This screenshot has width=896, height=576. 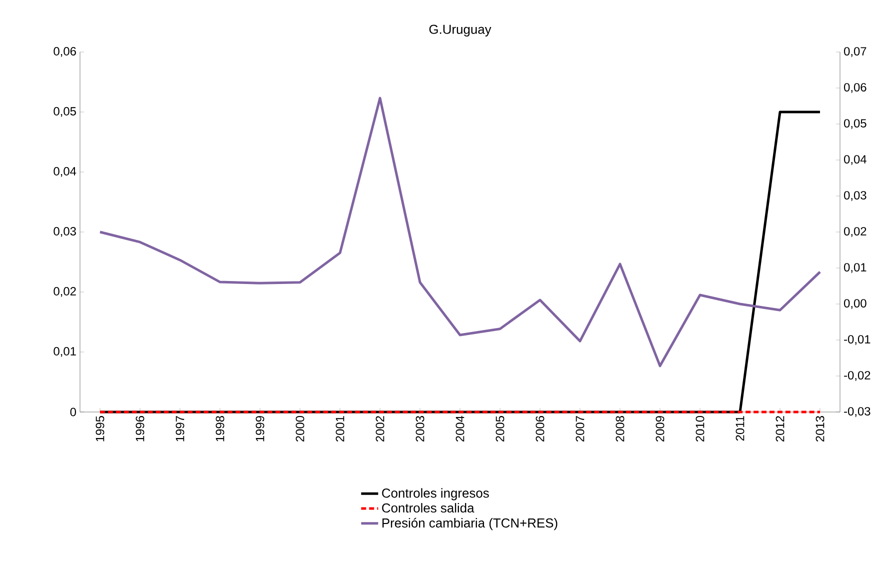 I want to click on y2-tick-label: 0,06, so click(x=855, y=88).